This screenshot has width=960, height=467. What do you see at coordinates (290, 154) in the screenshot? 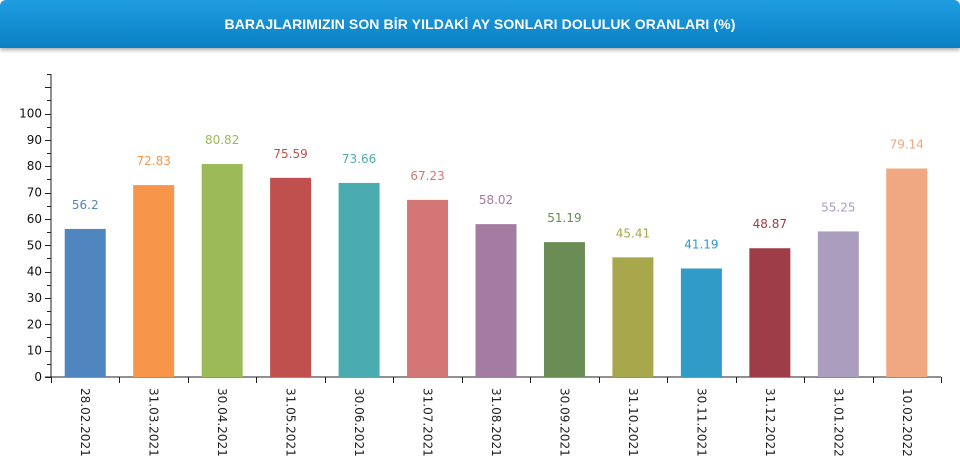
I see `data-label: 75.59` at bounding box center [290, 154].